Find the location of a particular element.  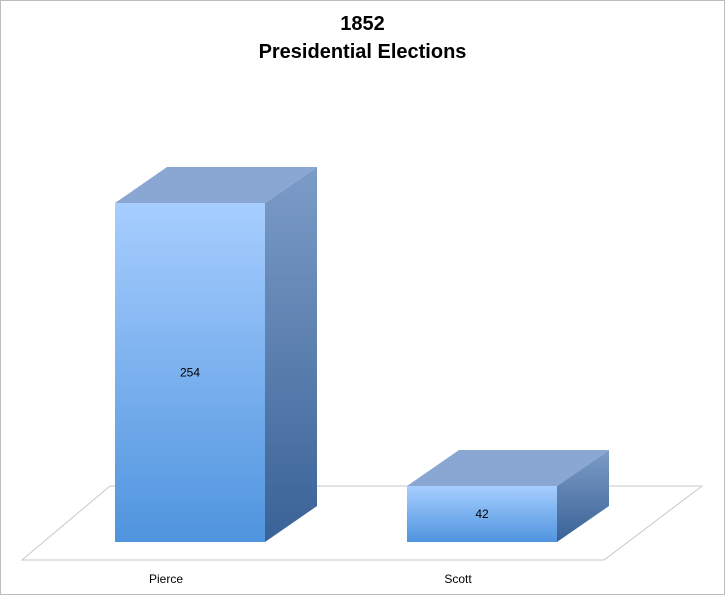

data-label-pierce: 254 is located at coordinates (190, 373).